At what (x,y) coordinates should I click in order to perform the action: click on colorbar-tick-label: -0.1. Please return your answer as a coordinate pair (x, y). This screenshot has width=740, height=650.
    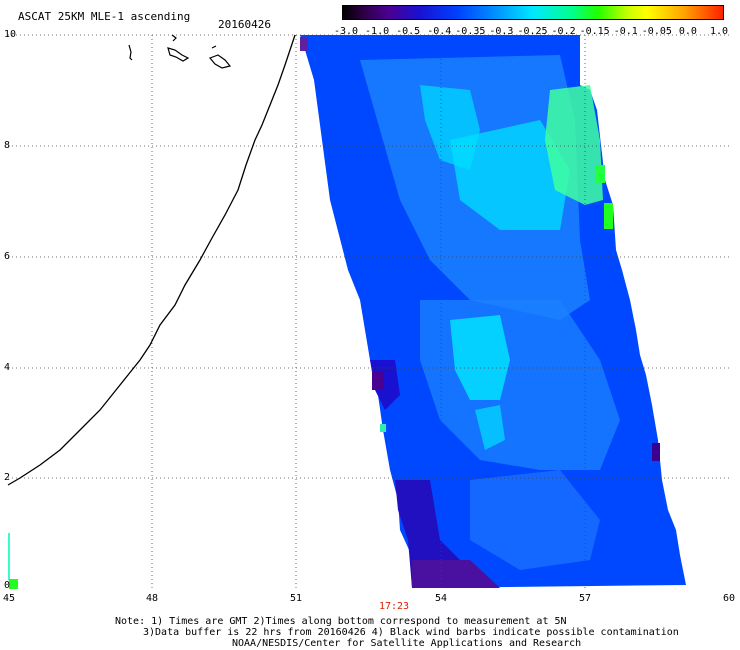
    Looking at the image, I should click on (625, 31).